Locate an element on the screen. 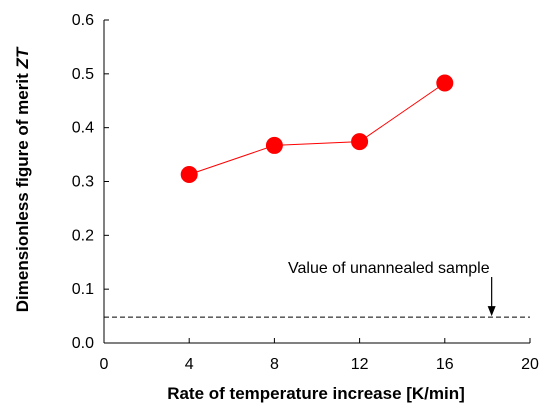 This screenshot has width=550, height=413. series-layer is located at coordinates (317, 129).